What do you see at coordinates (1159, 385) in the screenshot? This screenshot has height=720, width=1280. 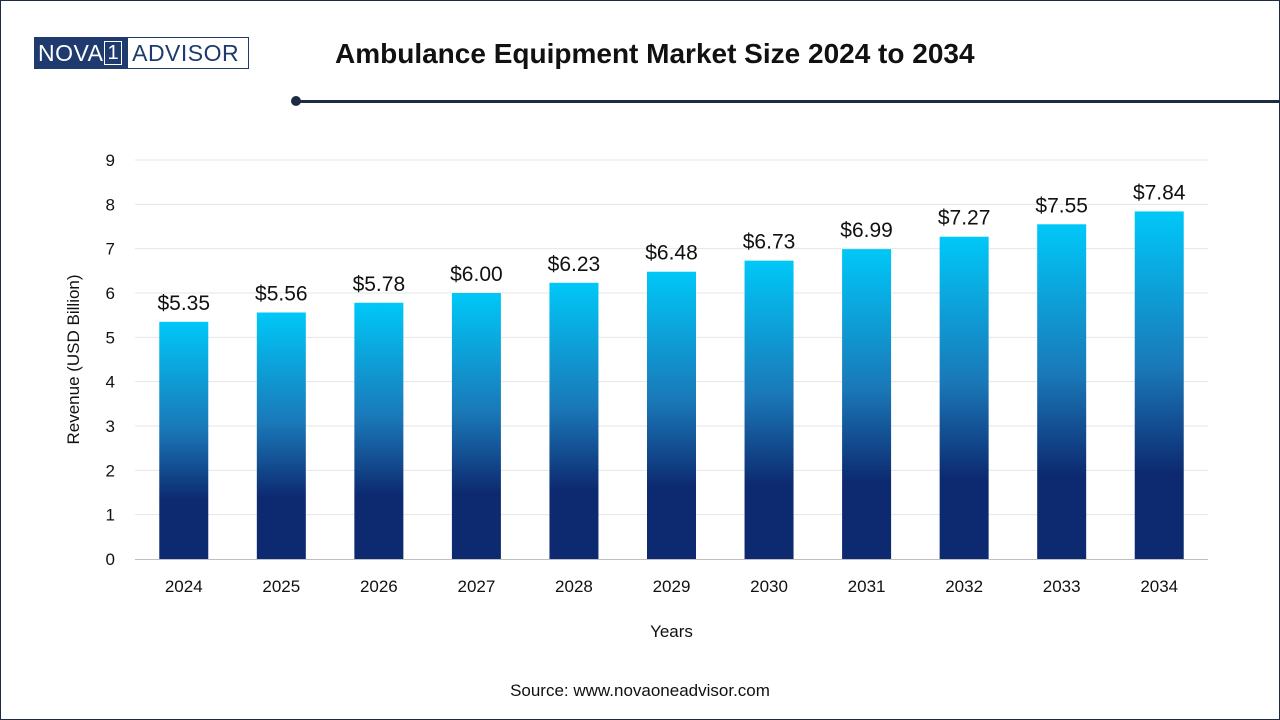 I see `bar-2034` at bounding box center [1159, 385].